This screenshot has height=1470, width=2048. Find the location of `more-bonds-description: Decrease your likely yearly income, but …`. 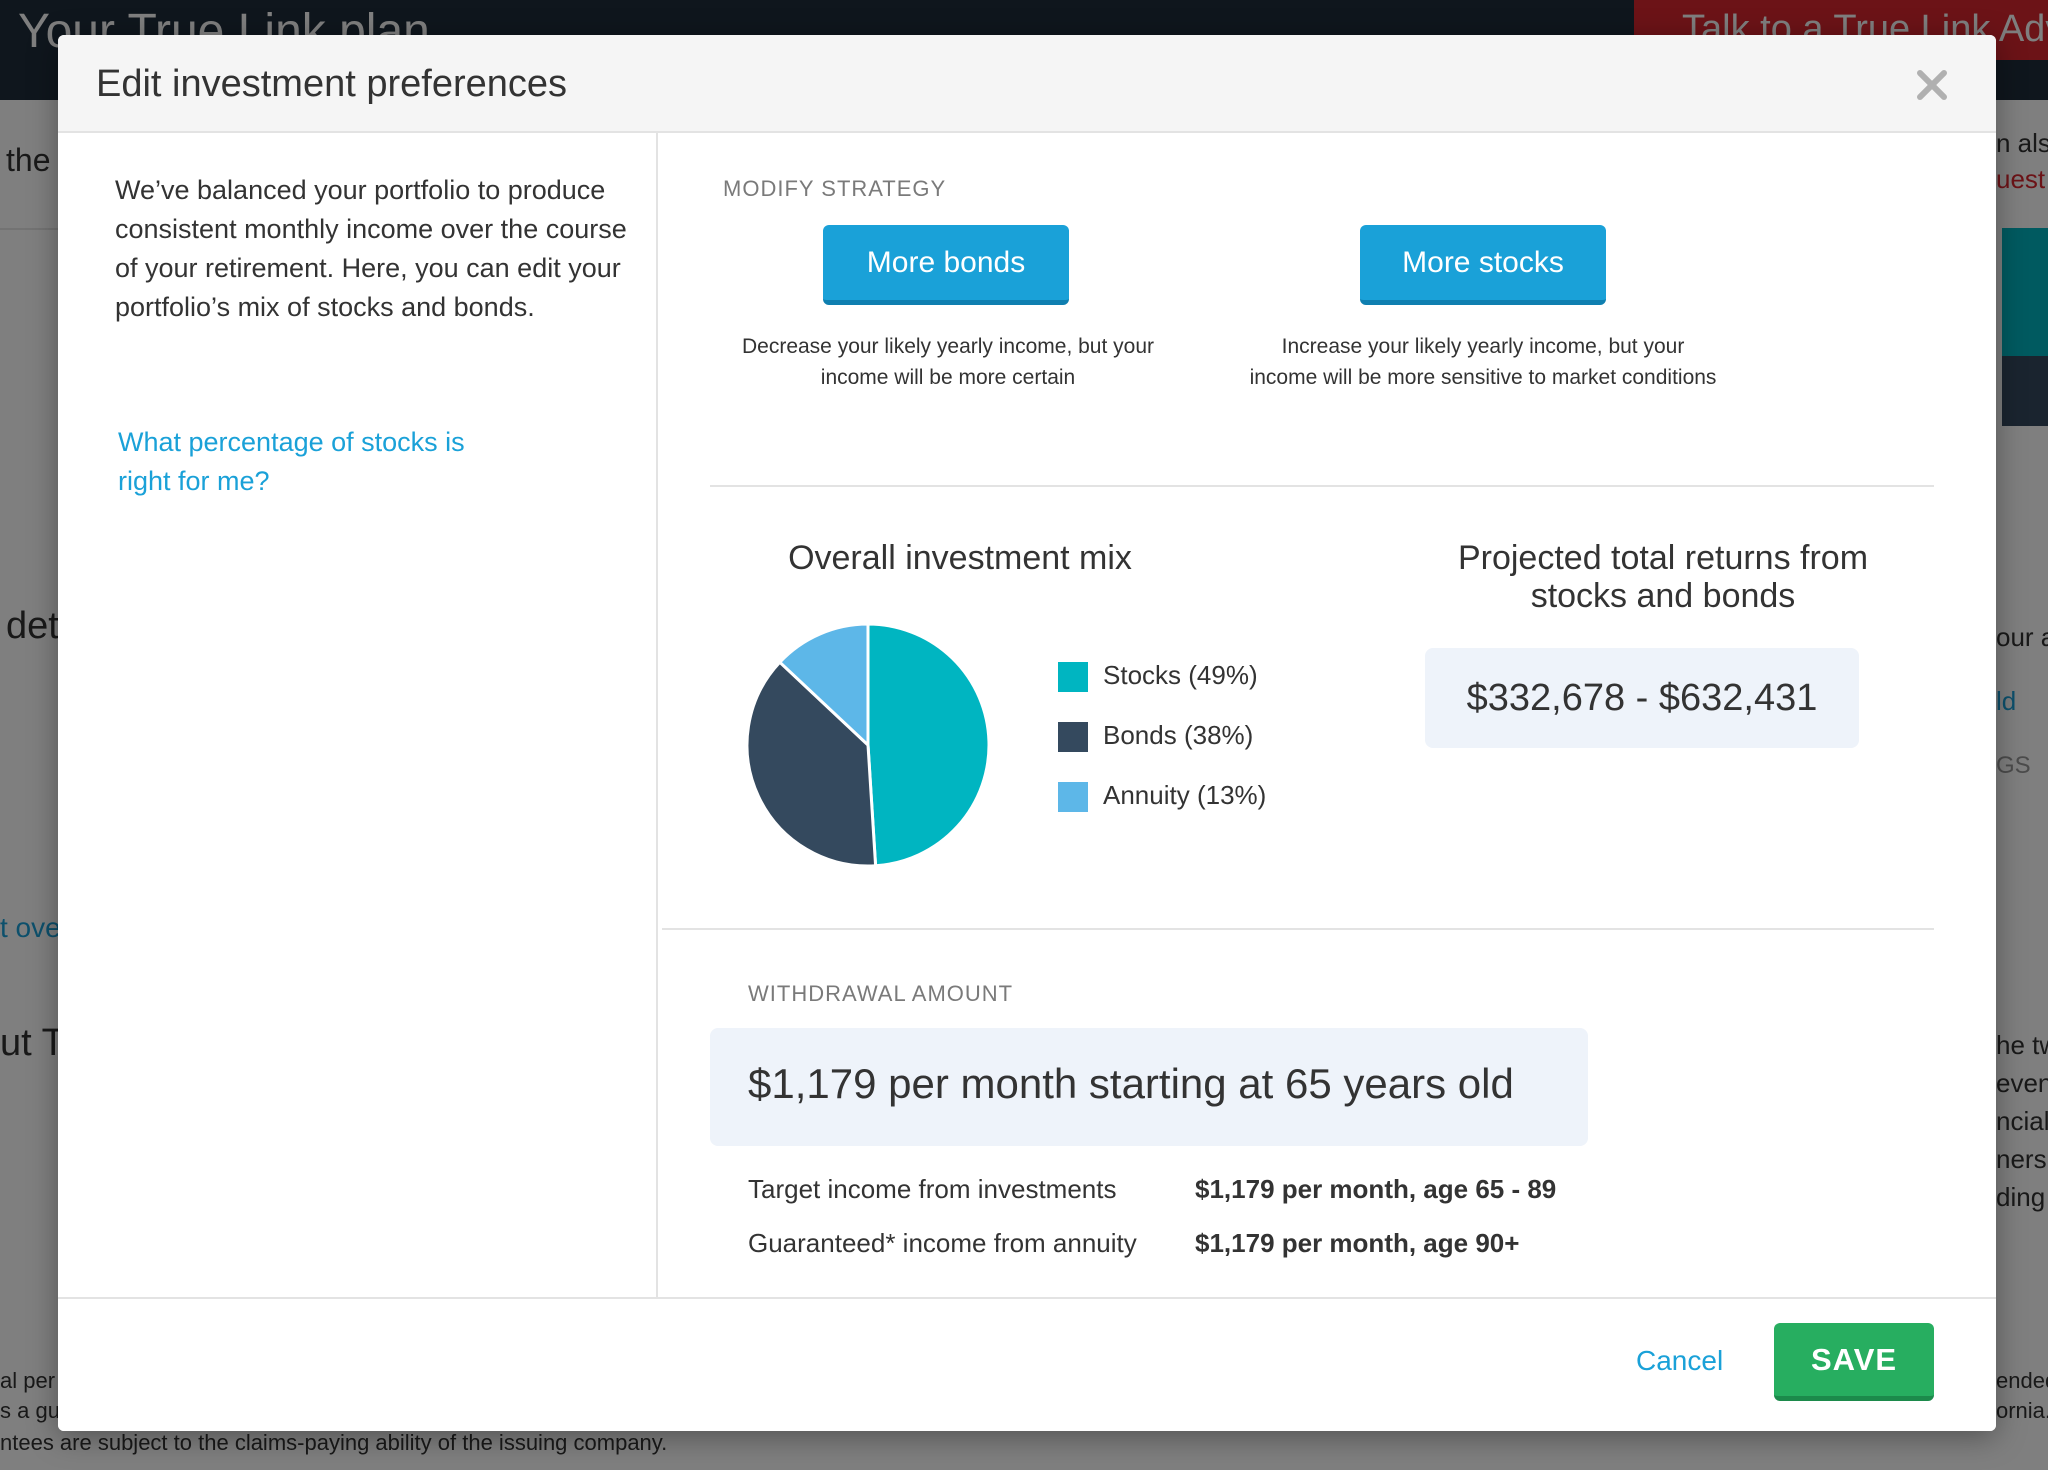

more-bonds-description: Decrease your likely yearly income, but … is located at coordinates (947, 362).